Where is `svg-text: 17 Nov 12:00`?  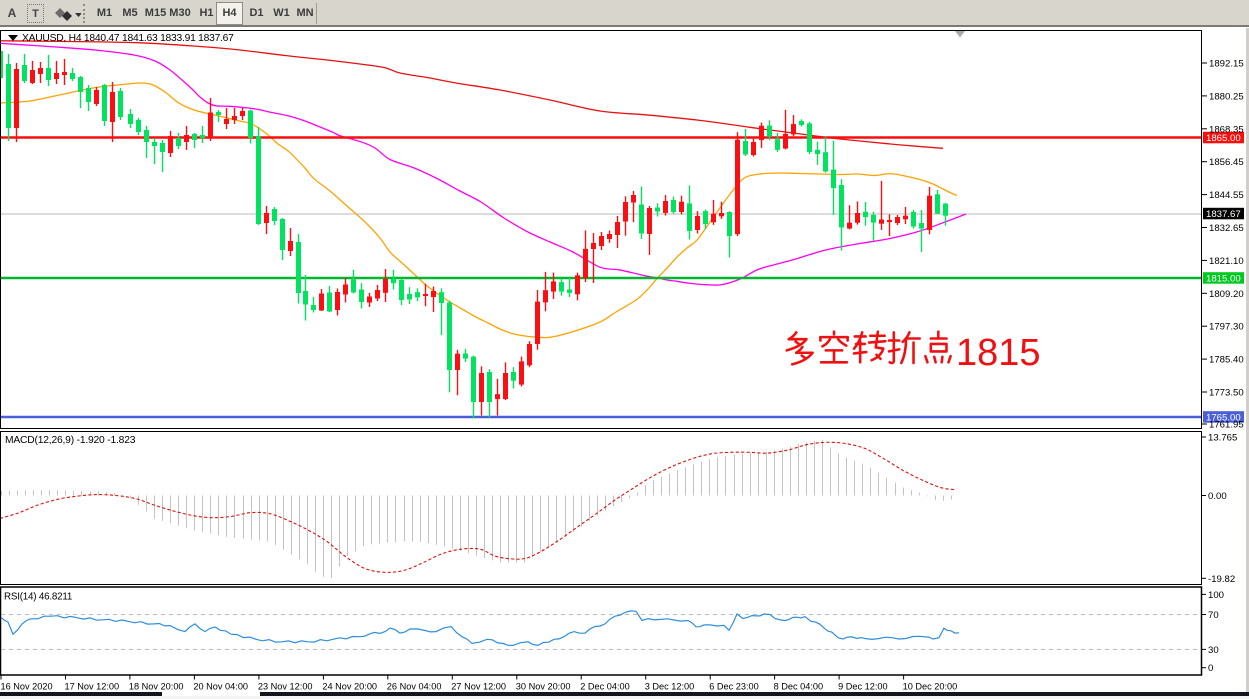
svg-text: 17 Nov 12:00 is located at coordinates (92, 687).